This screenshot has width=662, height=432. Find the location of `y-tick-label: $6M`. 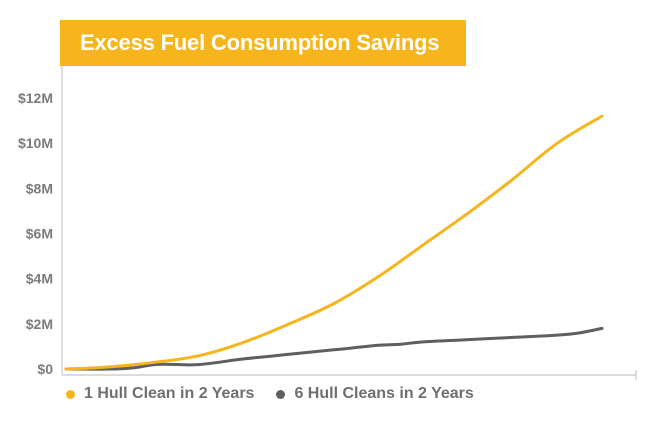

y-tick-label: $6M is located at coordinates (39, 234).